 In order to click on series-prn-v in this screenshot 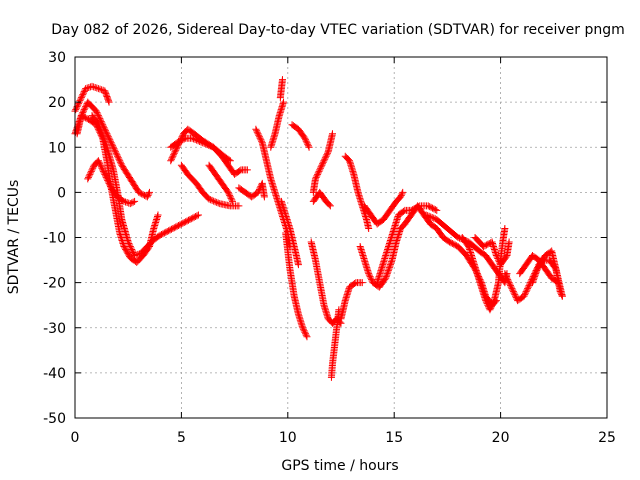, I will do `click(357, 192)`.